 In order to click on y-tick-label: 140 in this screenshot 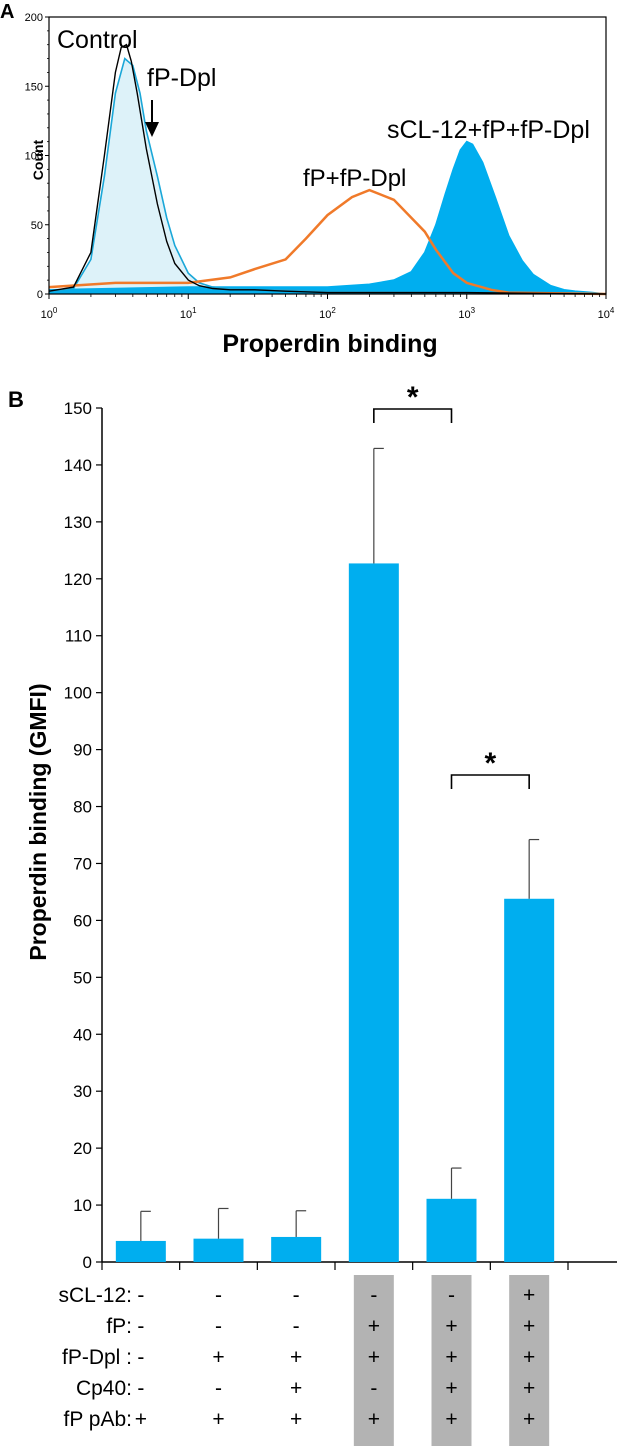, I will do `click(78, 465)`.